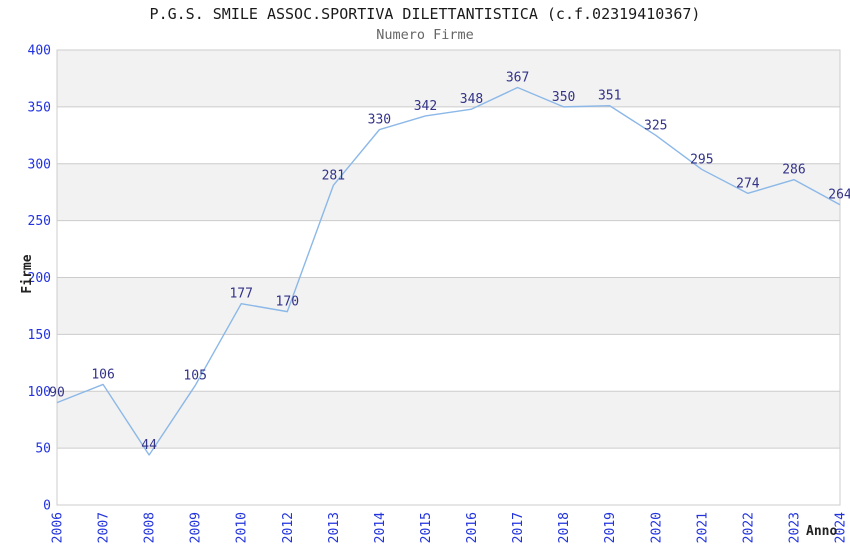  I want to click on y-axis-title: Firme, so click(27, 273).